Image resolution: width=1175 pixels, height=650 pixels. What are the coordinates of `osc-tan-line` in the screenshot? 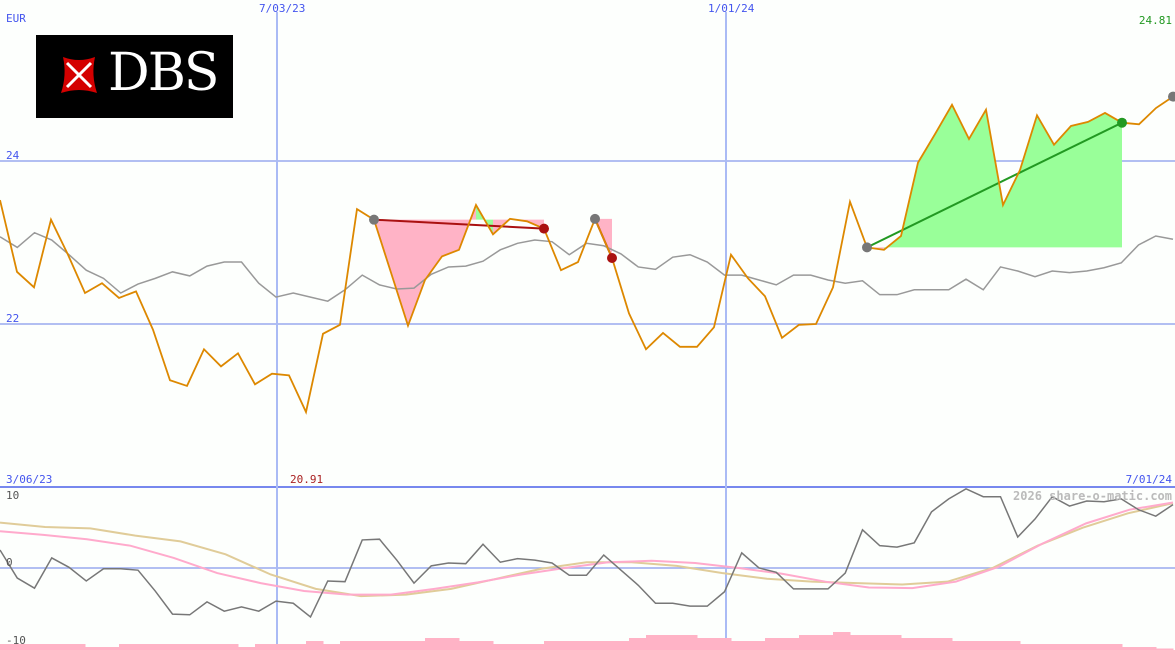 It's located at (587, 550).